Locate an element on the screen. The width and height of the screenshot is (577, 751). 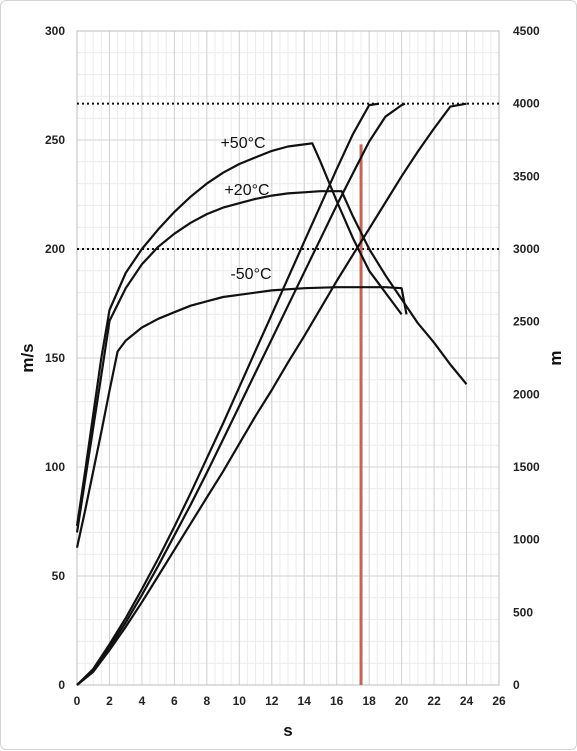
x-tick-label: 14 is located at coordinates (305, 701).